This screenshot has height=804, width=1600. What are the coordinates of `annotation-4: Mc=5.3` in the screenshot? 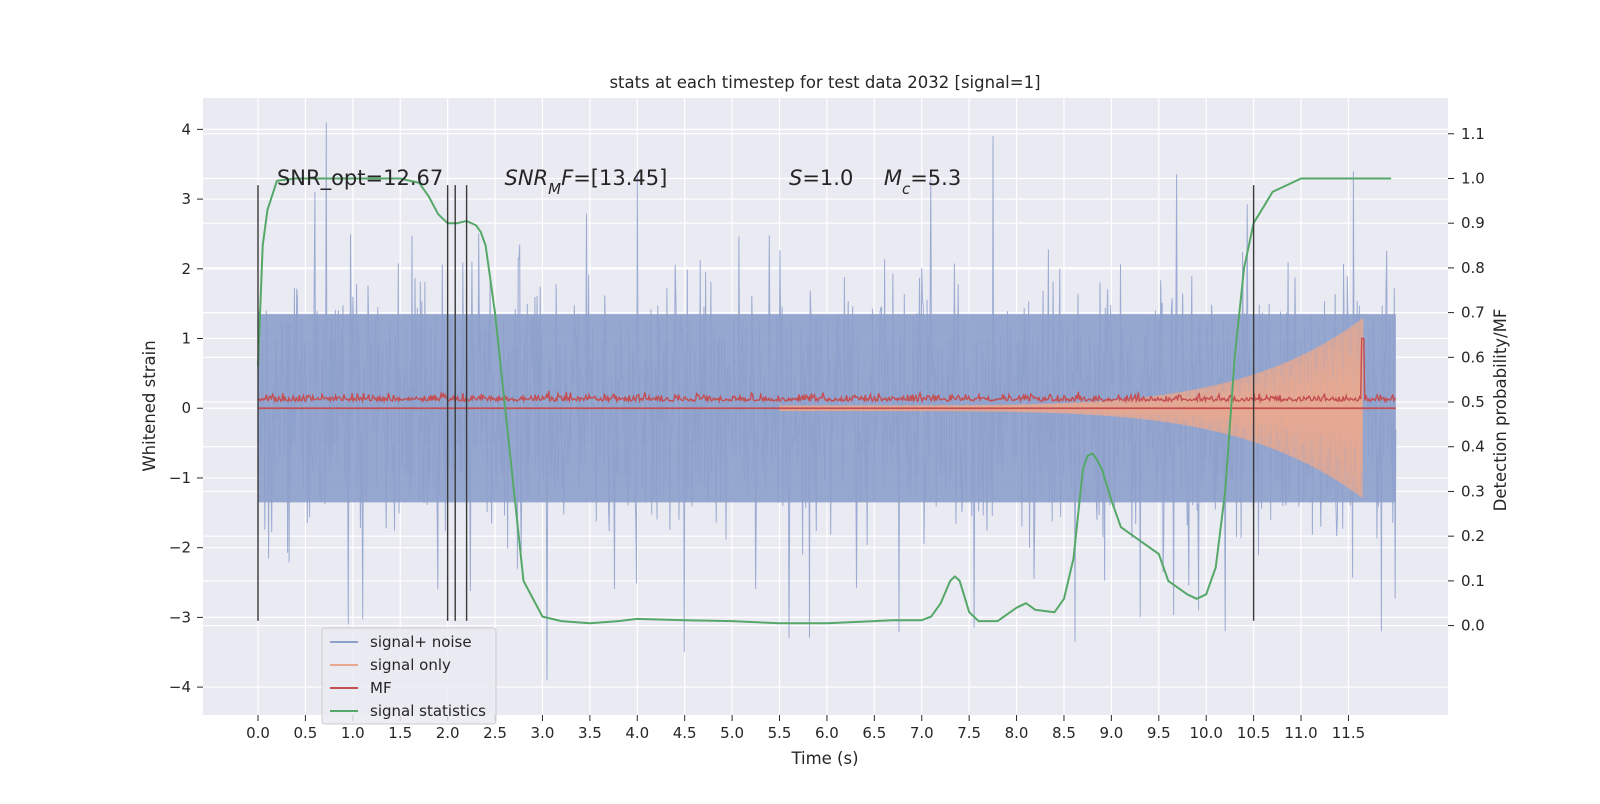 It's located at (922, 182).